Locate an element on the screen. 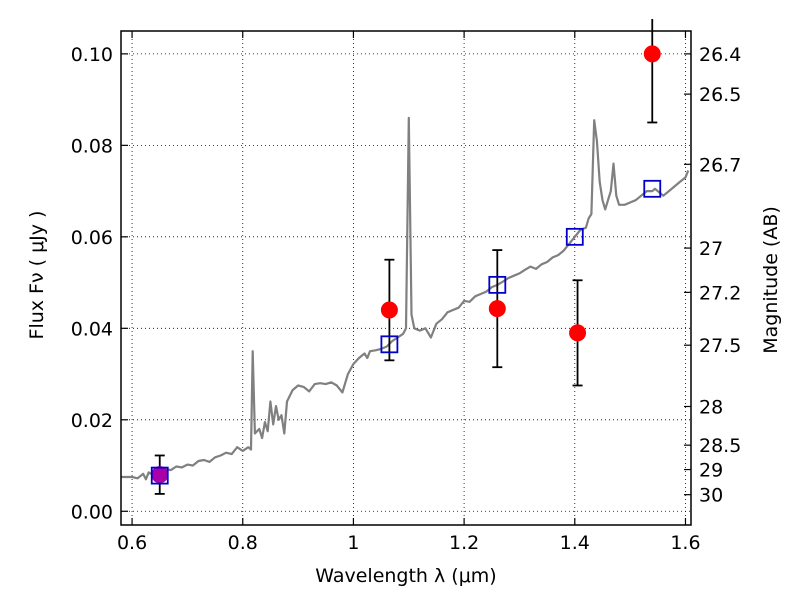 The height and width of the screenshot is (600, 800). y-tick-label: 0.10 is located at coordinates (92, 55).